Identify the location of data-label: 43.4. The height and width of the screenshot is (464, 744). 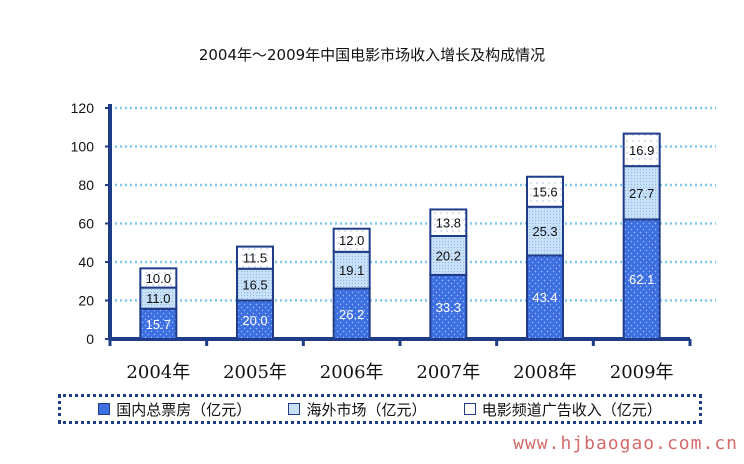
(544, 297).